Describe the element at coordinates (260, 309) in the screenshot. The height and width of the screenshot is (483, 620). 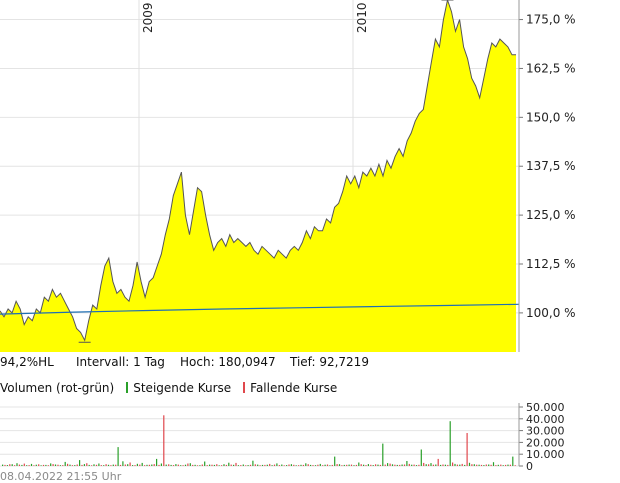
I see `benchmark-line` at that location.